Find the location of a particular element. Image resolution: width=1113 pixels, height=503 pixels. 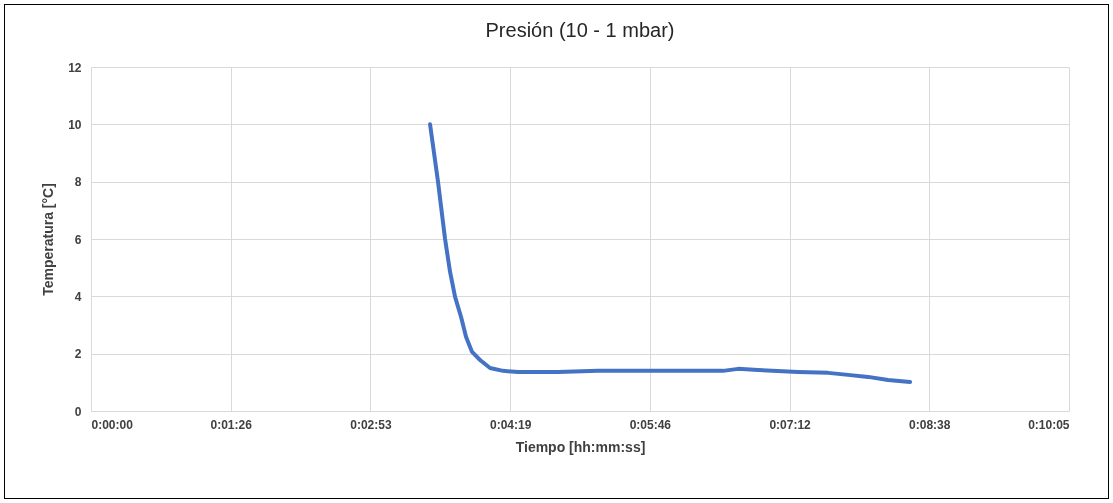

chart-title: Presión (10 - 1 mbar) is located at coordinates (580, 30).